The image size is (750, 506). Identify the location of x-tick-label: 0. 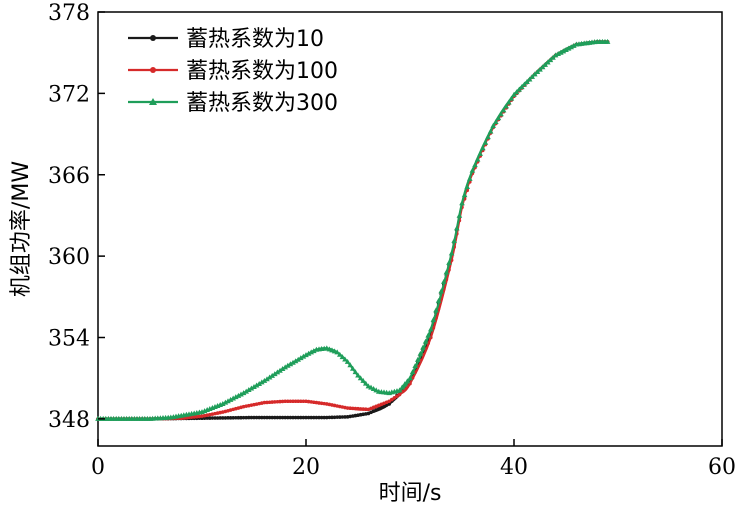
(98, 467).